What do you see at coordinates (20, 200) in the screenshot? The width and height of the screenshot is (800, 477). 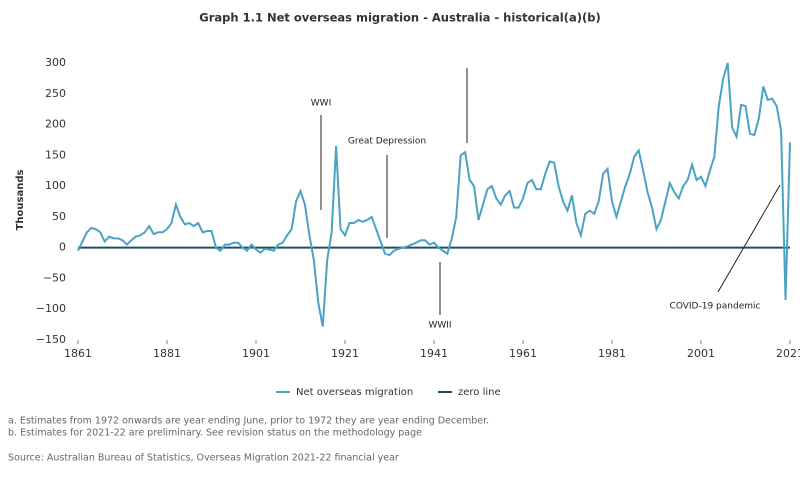 I see `y-axis-label: Thousands` at bounding box center [20, 200].